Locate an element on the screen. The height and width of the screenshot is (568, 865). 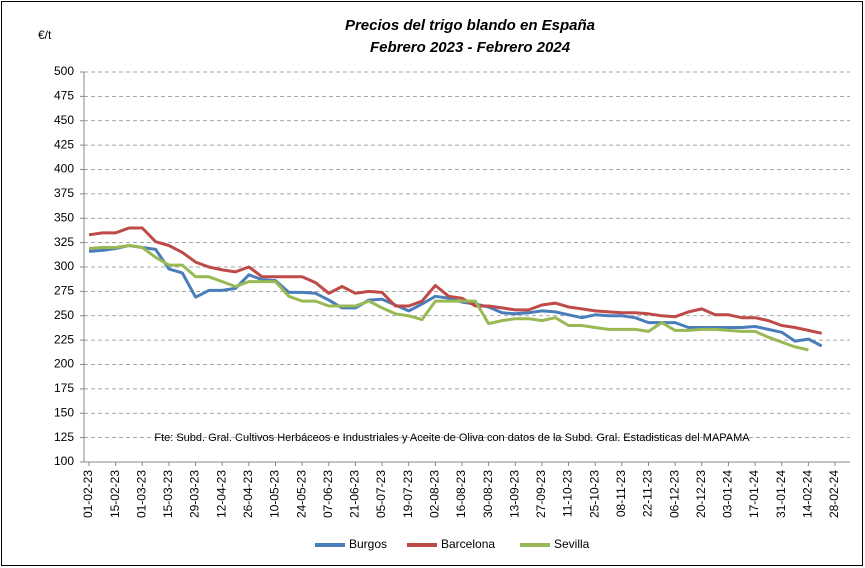
y-tick-label: 400 is located at coordinates (64, 169).